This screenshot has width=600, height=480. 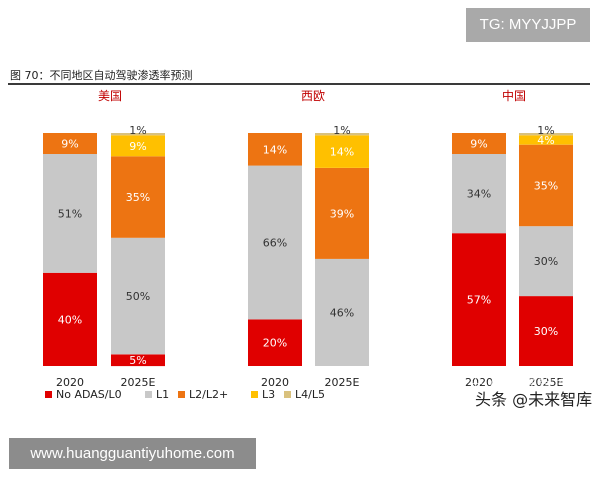 I want to click on panel-title-0: 美国, so click(x=110, y=96).